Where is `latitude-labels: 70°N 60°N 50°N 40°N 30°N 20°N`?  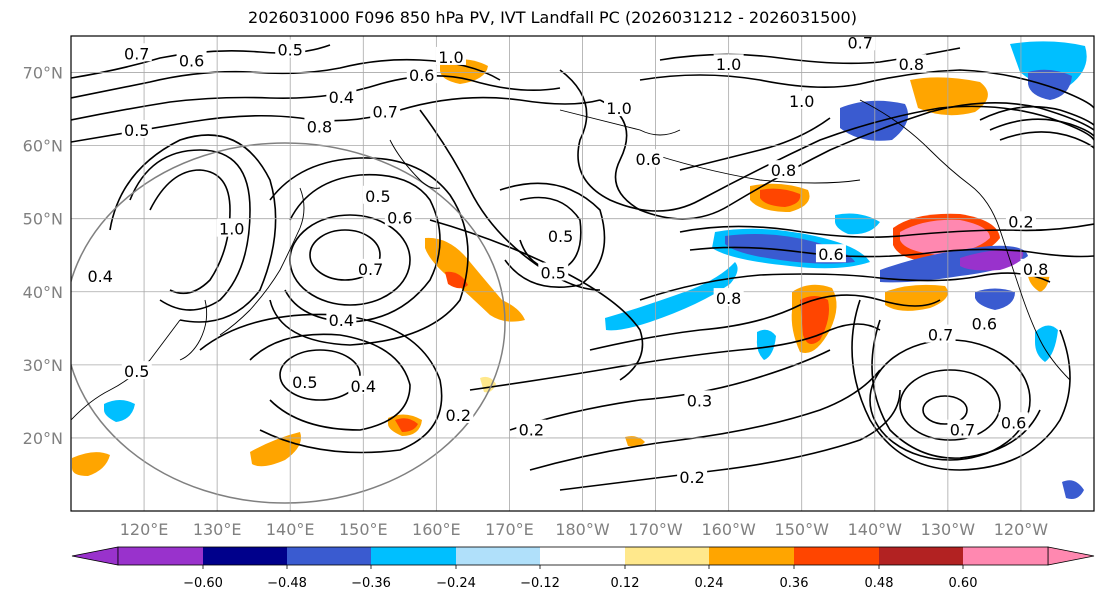
latitude-labels: 70°N 60°N 50°N 40°N 30°N 20°N is located at coordinates (43, 256).